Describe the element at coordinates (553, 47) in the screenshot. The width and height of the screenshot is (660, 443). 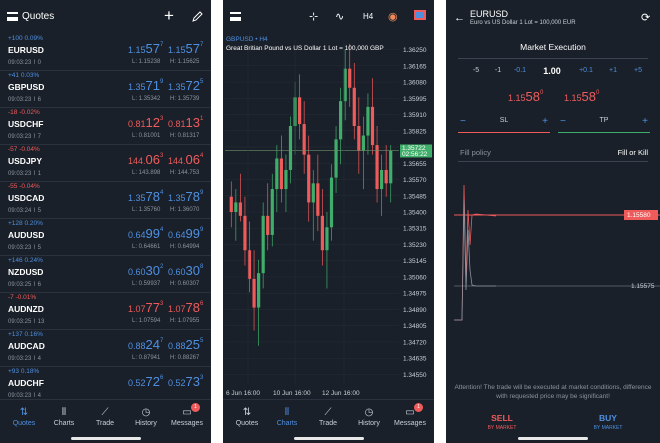
I see `execution-type: Market Execution` at that location.